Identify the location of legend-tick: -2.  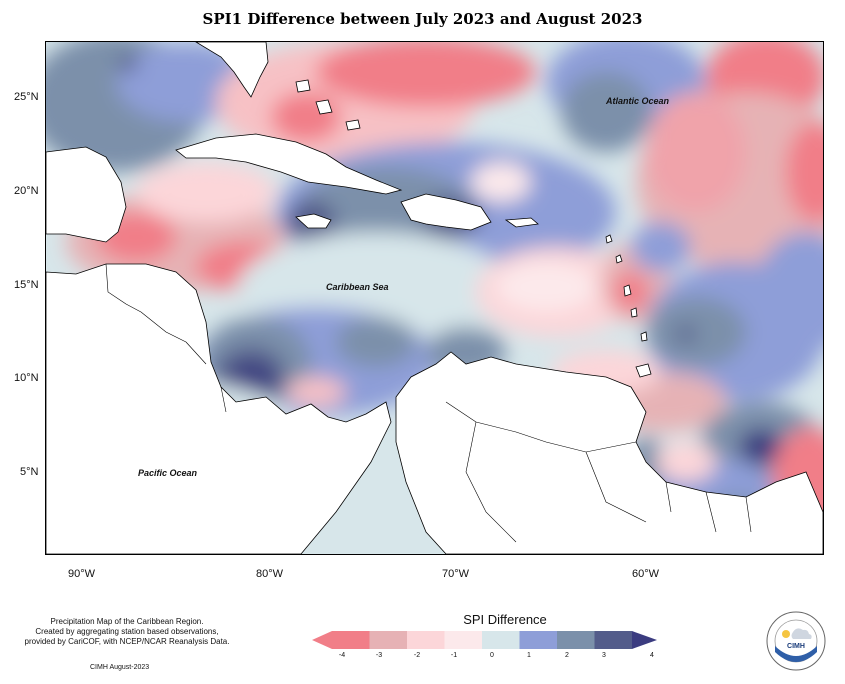
(417, 655).